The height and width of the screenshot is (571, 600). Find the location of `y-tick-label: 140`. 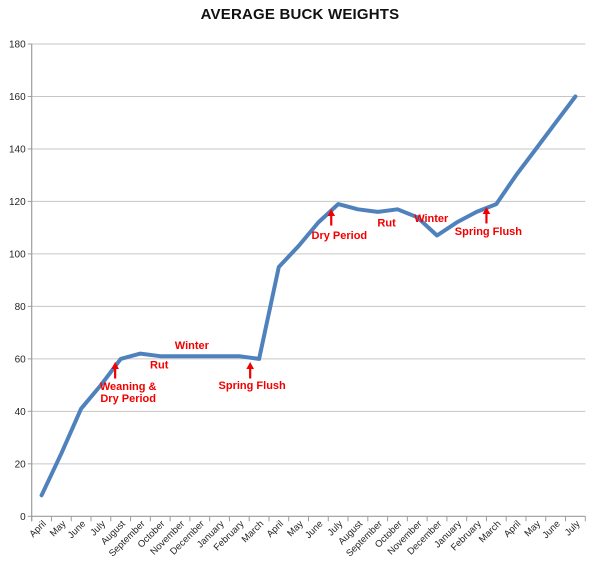

y-tick-label: 140 is located at coordinates (17, 149).